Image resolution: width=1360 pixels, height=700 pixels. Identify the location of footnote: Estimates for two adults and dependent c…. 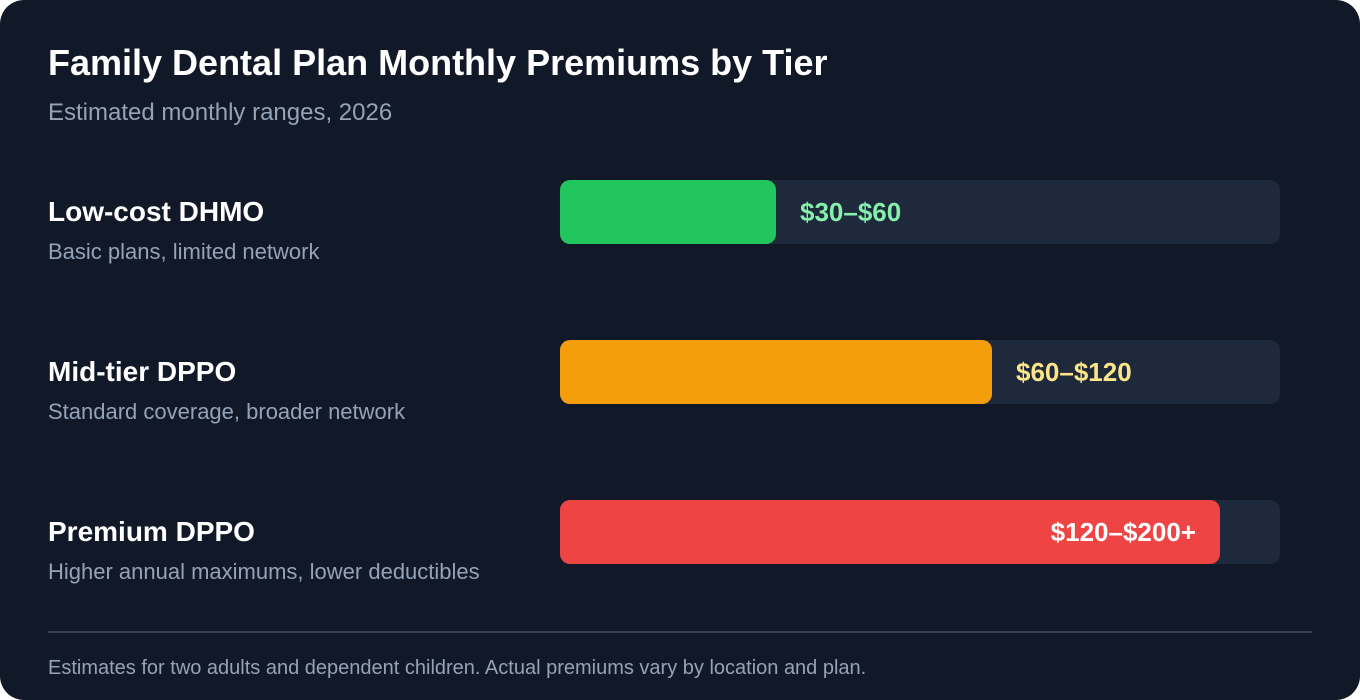
(457, 668).